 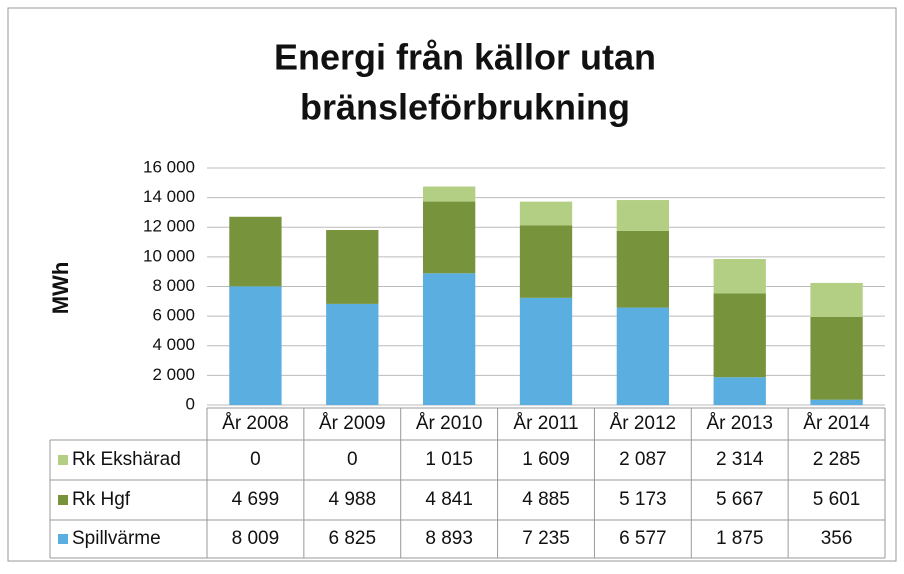 What do you see at coordinates (740, 459) in the screenshot?
I see `data-label: 2 314` at bounding box center [740, 459].